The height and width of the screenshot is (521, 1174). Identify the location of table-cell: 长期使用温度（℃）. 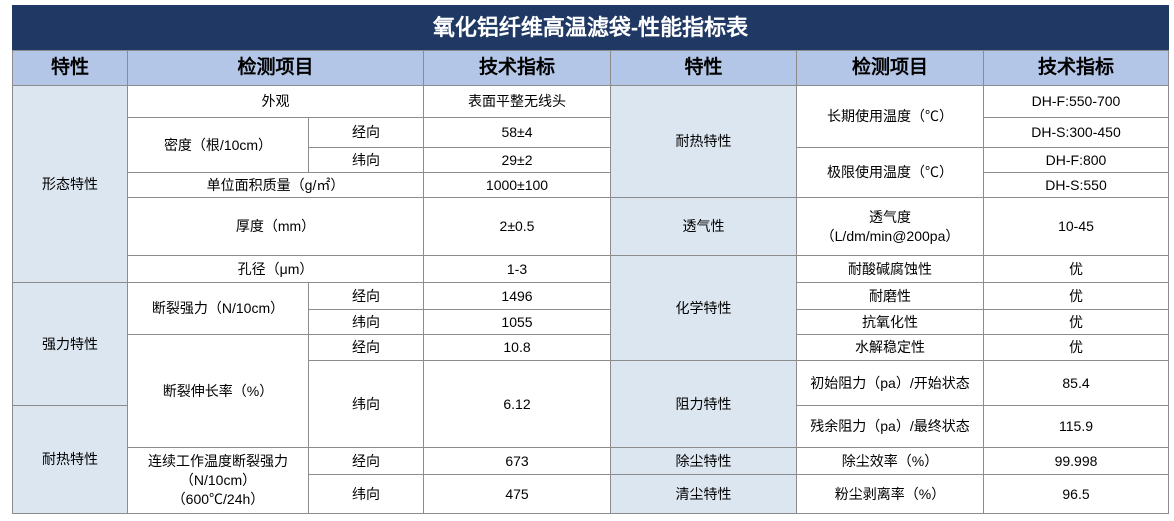
(890, 116).